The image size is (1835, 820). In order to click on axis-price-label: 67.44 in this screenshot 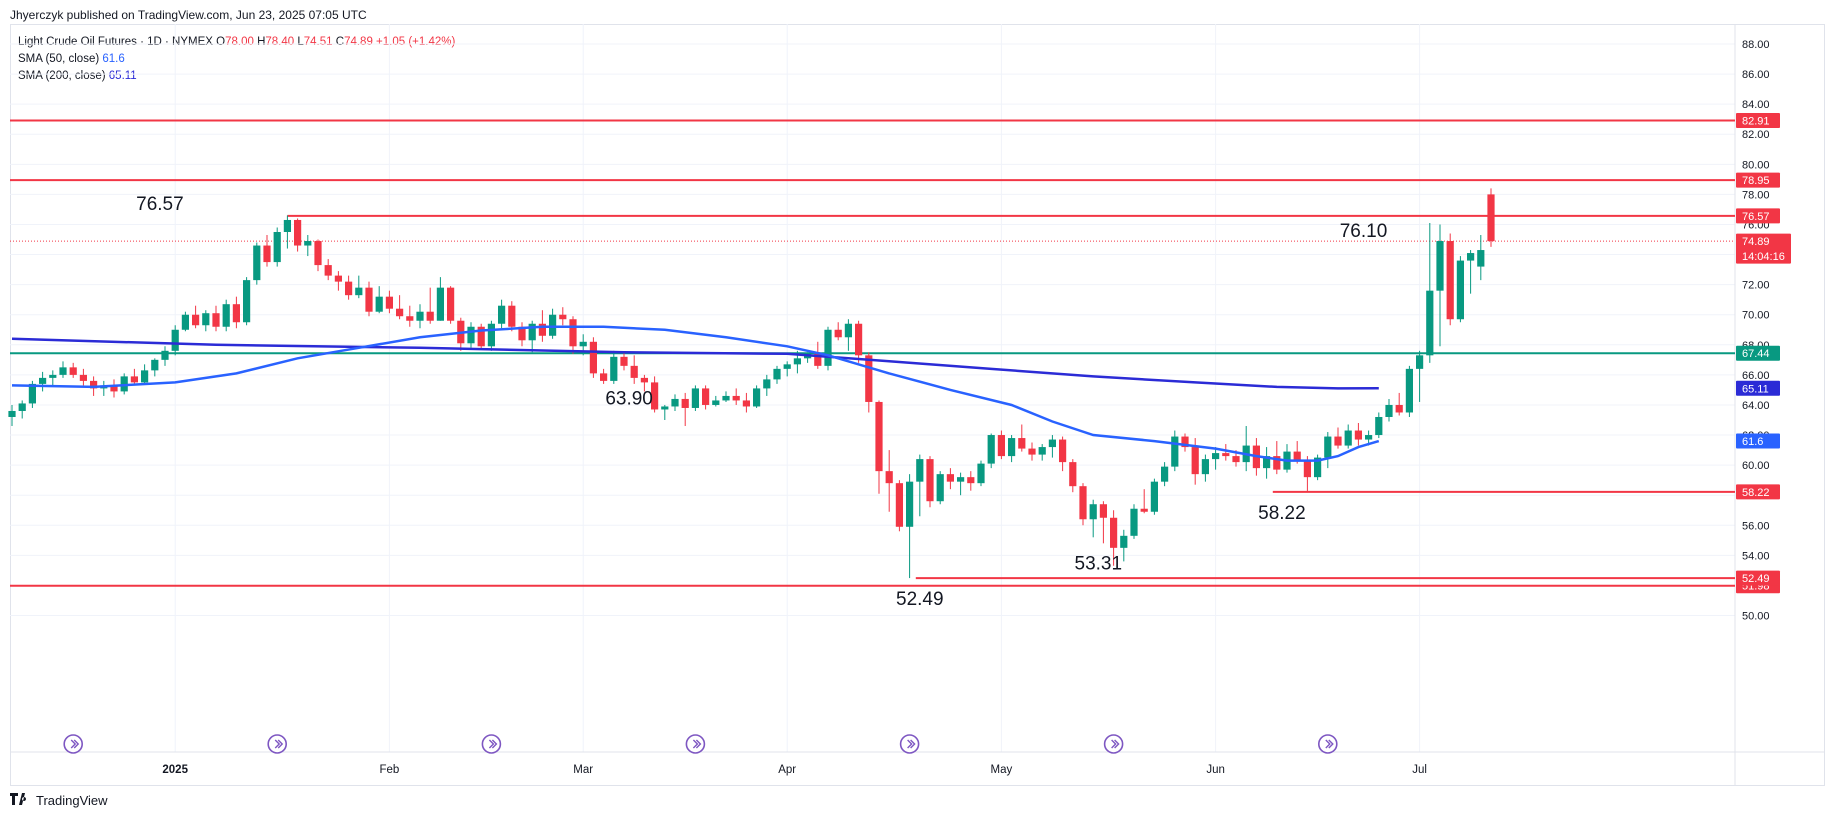, I will do `click(1756, 354)`.